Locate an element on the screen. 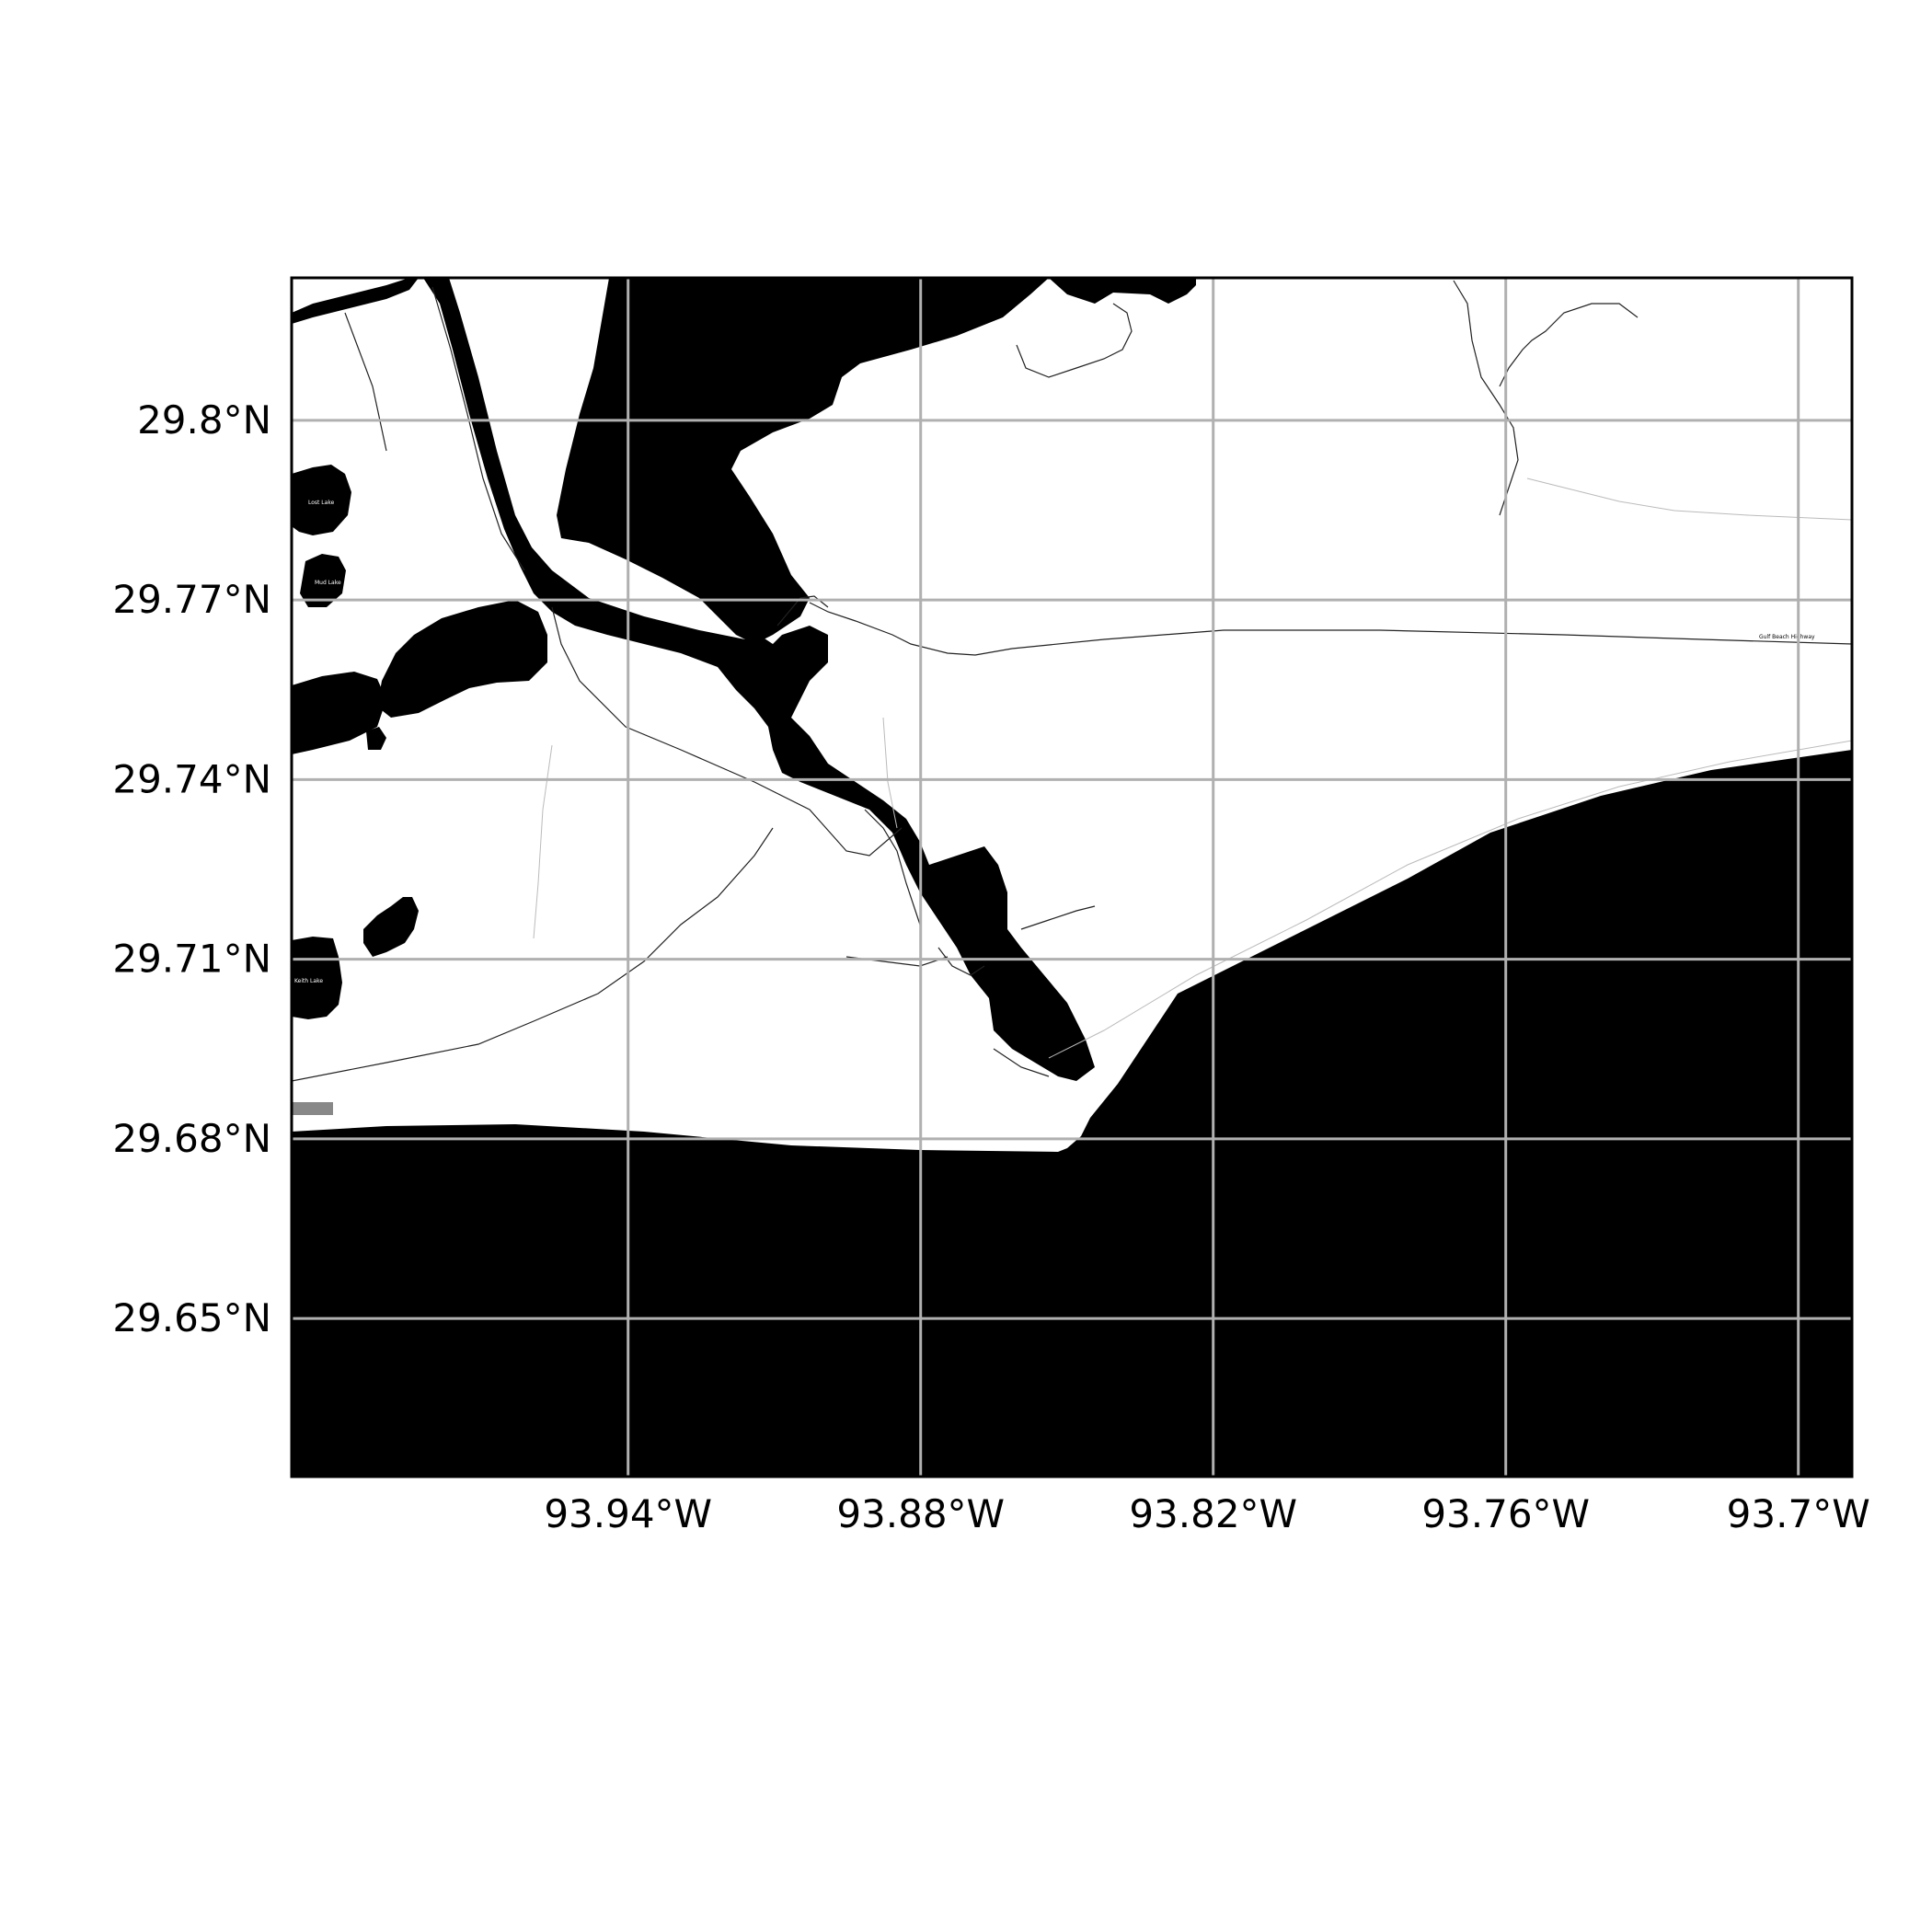 Image resolution: width=1932 pixels, height=1932 pixels. longitude-axis: 93.94°W 93.88°W 93.82°W 93.76°W 93.7°W is located at coordinates (1206, 1513).